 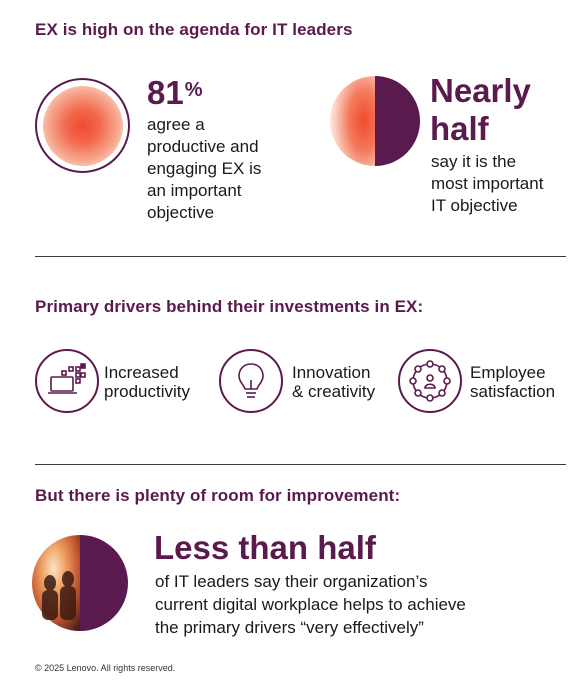 What do you see at coordinates (513, 382) in the screenshot?
I see `driver-label-satisfaction: Employee satisfaction` at bounding box center [513, 382].